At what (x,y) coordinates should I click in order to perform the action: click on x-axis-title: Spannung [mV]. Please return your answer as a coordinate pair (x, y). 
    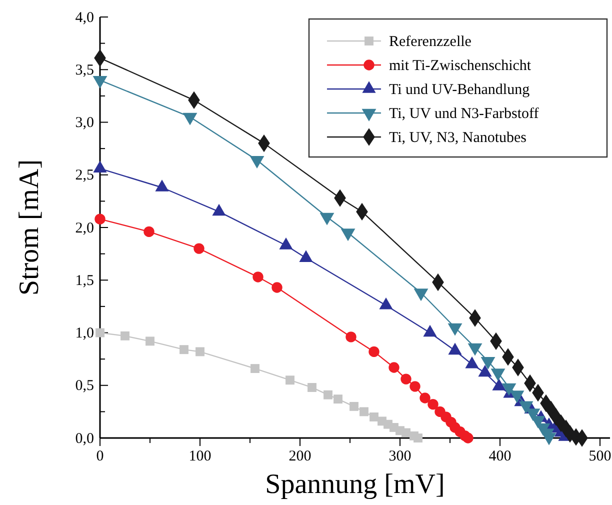
    Looking at the image, I should click on (355, 484).